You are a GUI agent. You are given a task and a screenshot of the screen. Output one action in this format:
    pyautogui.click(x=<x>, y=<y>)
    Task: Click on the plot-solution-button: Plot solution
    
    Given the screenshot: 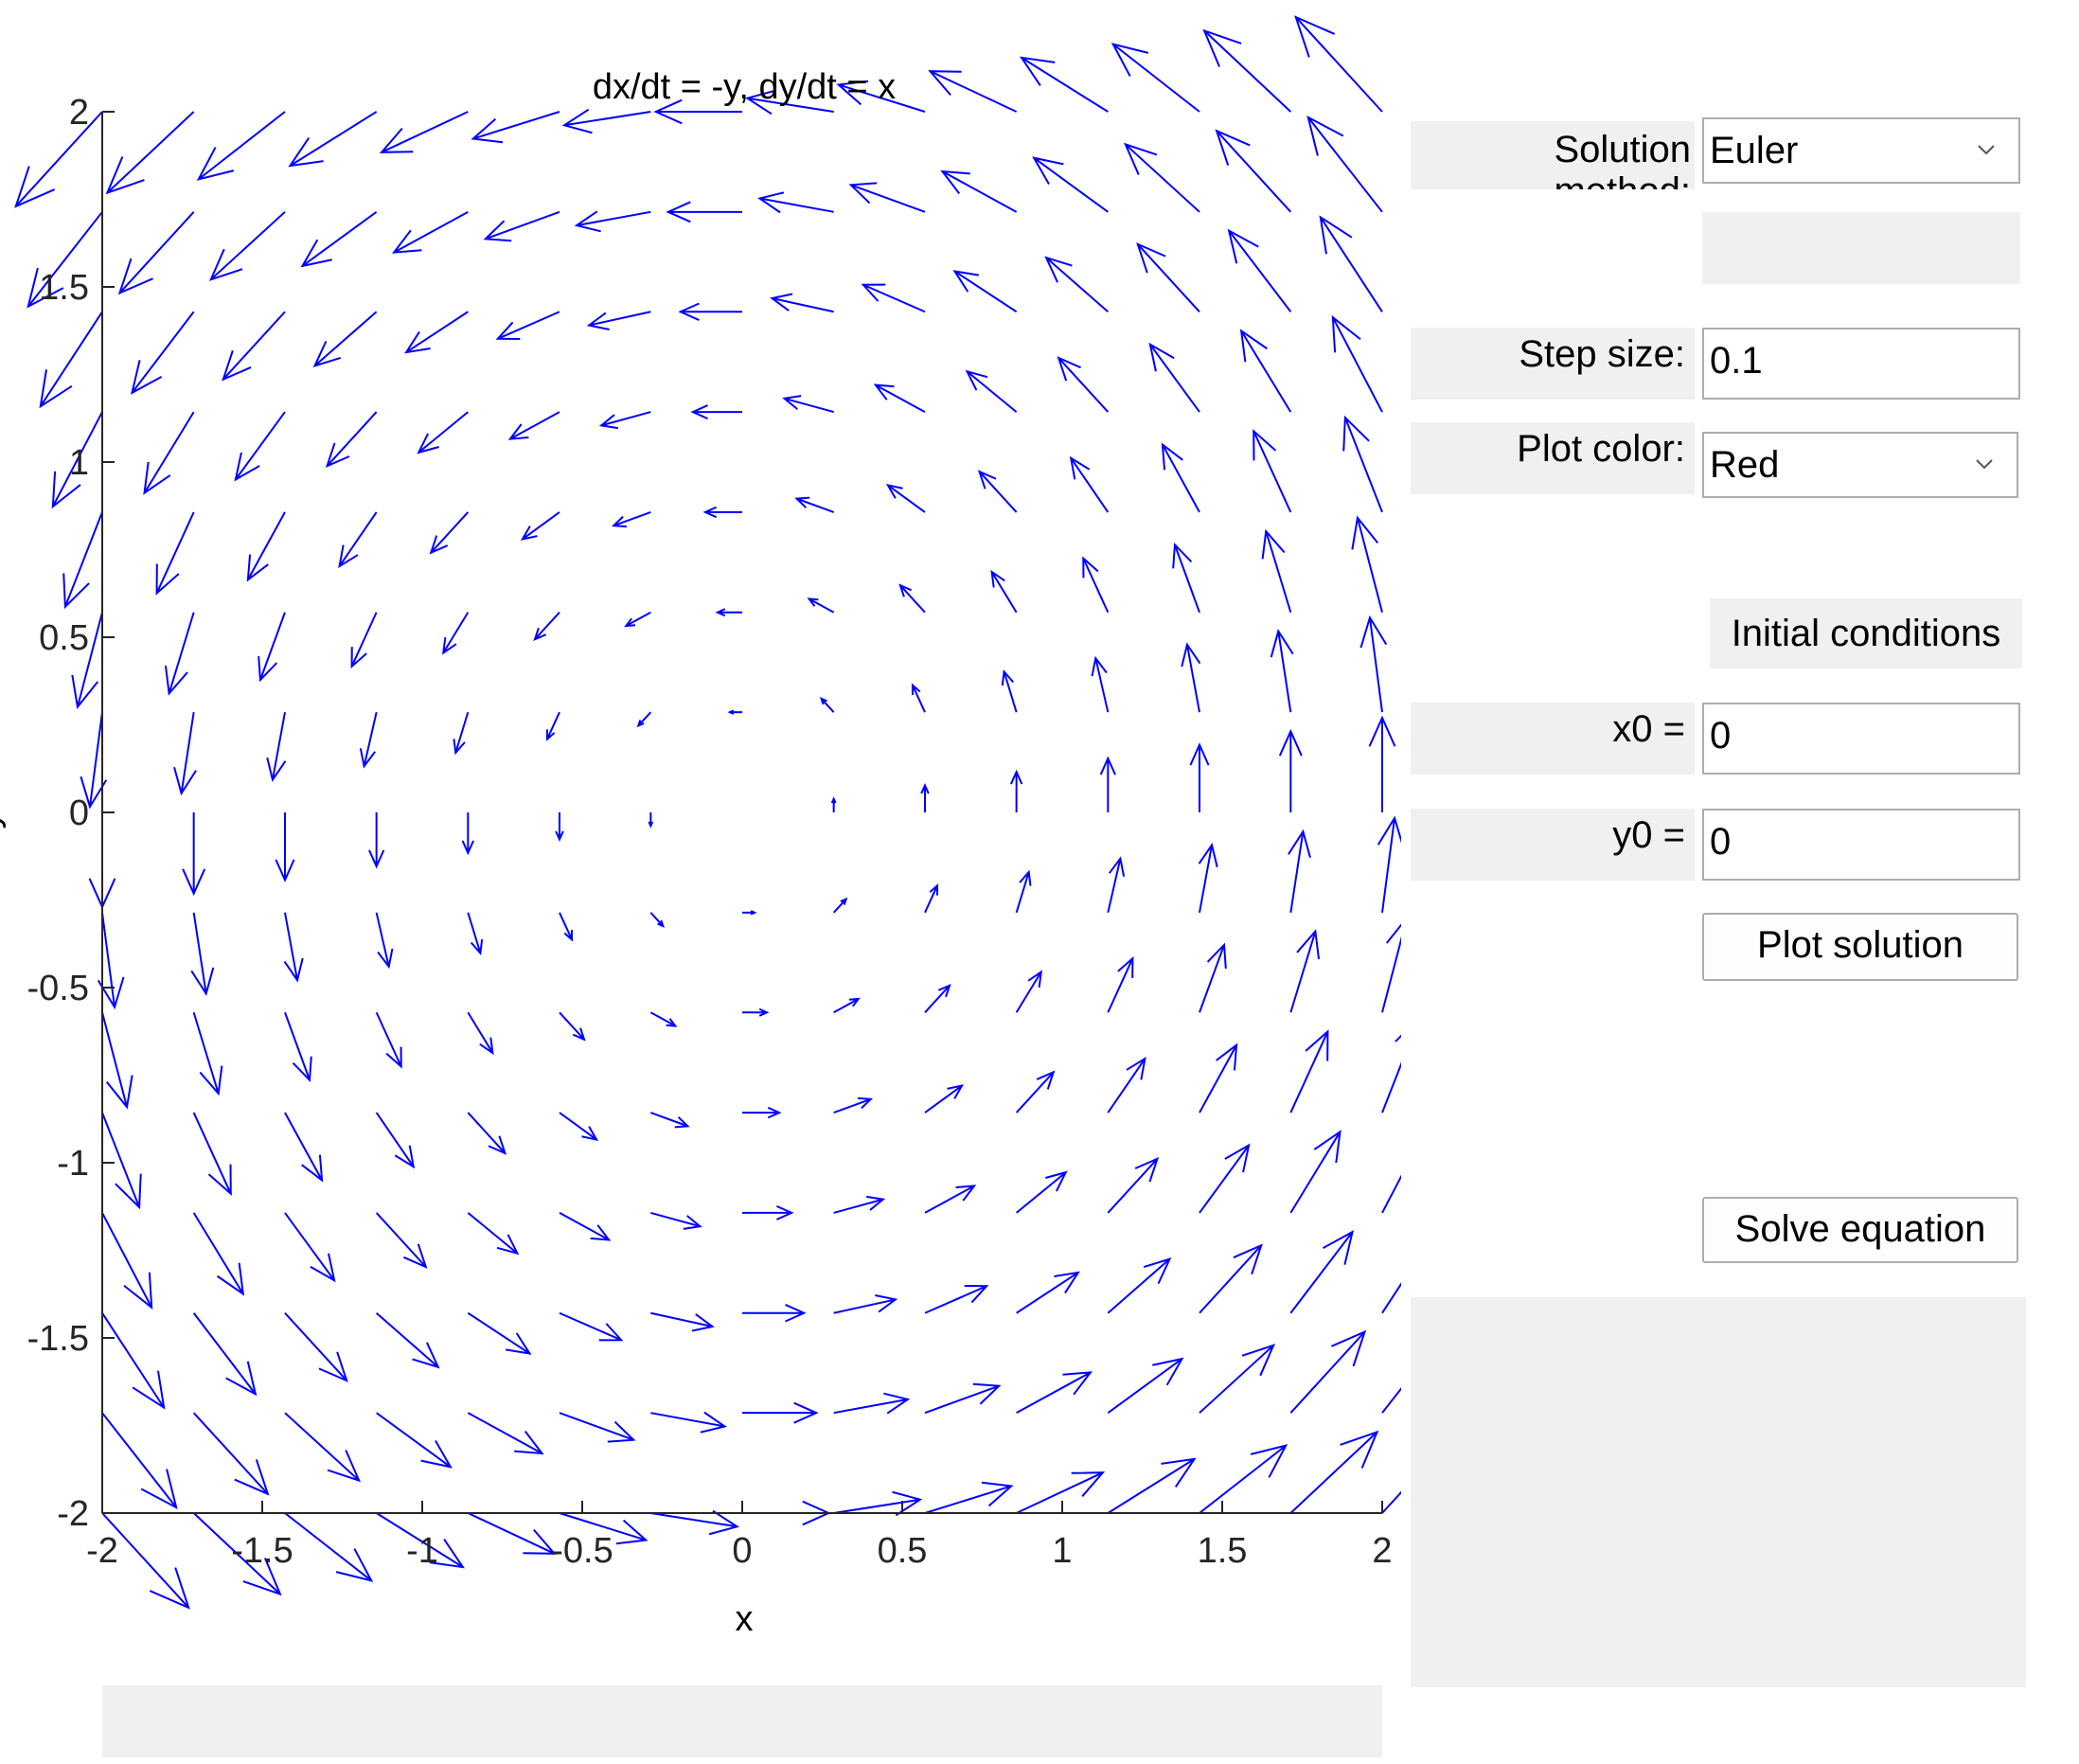 What is the action you would take?
    pyautogui.click(x=1860, y=947)
    